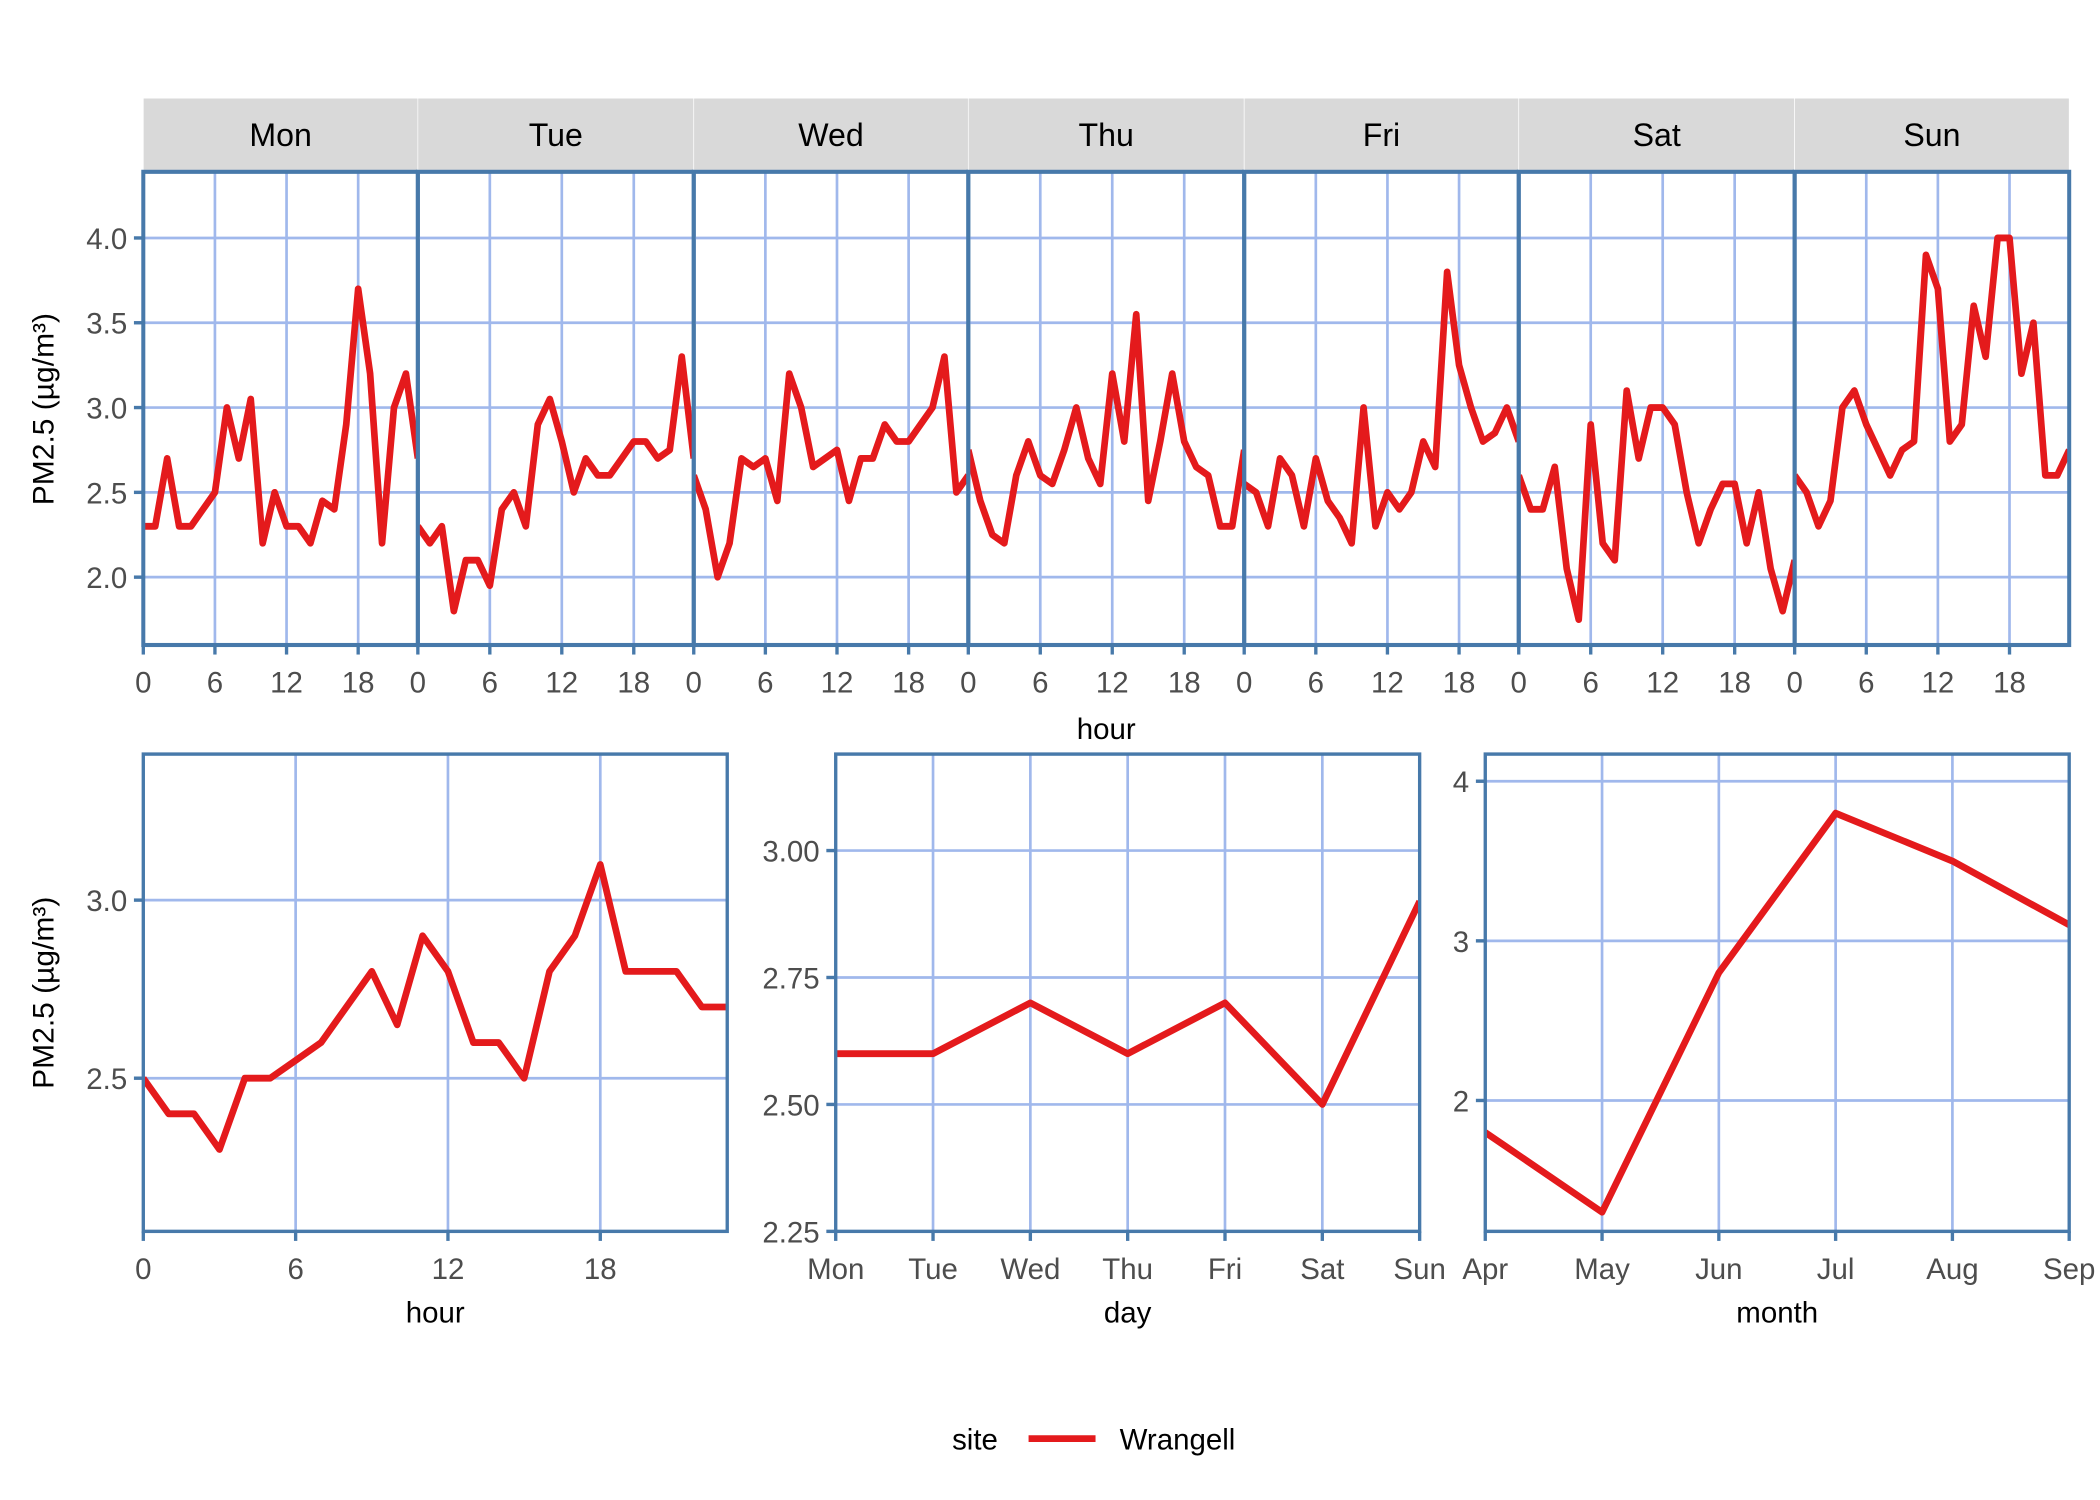 This screenshot has height=1500, width=2100. I want to click on facet-label: Wed, so click(830, 135).